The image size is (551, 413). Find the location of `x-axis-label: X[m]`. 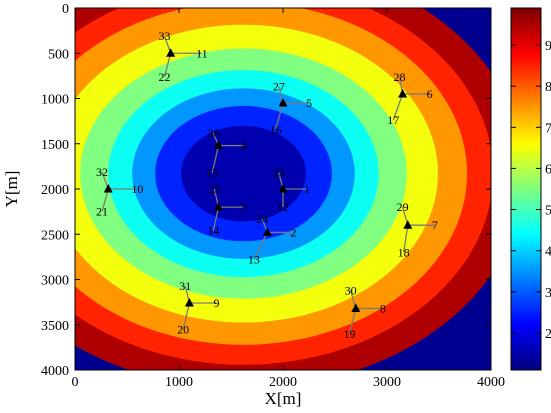

x-axis-label: X[m] is located at coordinates (283, 398).